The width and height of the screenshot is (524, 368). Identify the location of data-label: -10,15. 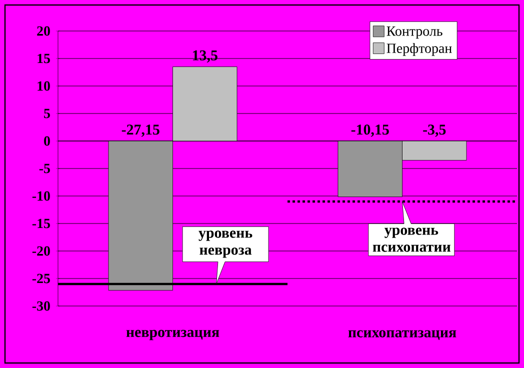
(370, 130).